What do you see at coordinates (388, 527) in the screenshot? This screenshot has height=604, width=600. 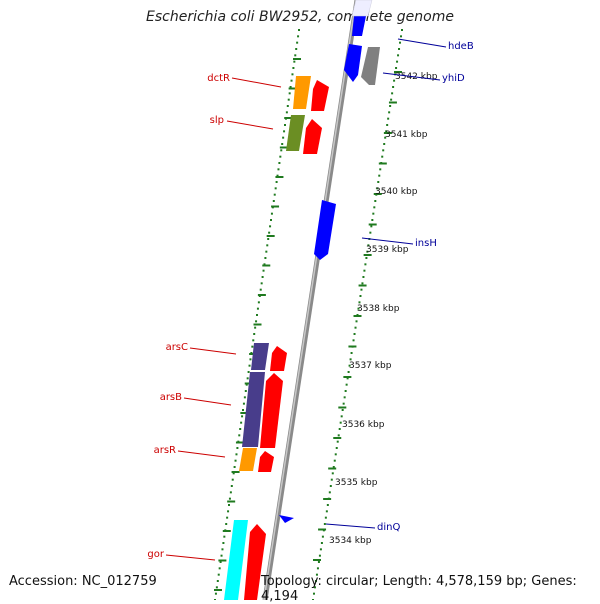 I see `gene-label-dinQ: dinQ` at bounding box center [388, 527].